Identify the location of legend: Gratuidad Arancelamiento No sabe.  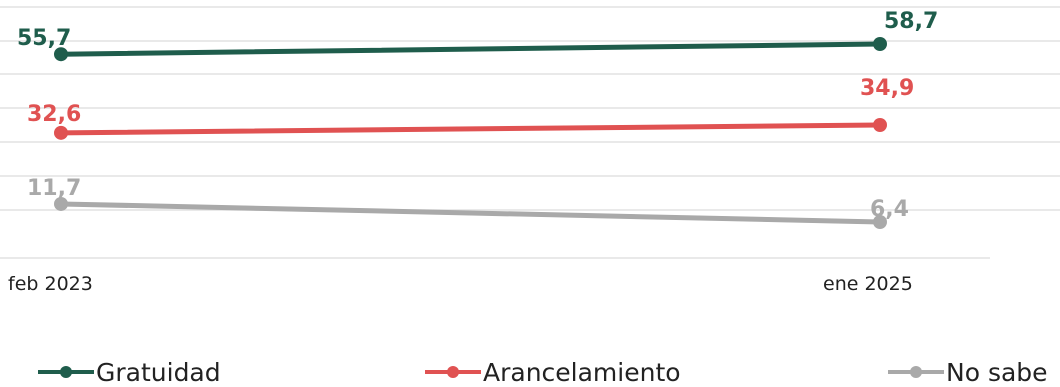
(543, 372).